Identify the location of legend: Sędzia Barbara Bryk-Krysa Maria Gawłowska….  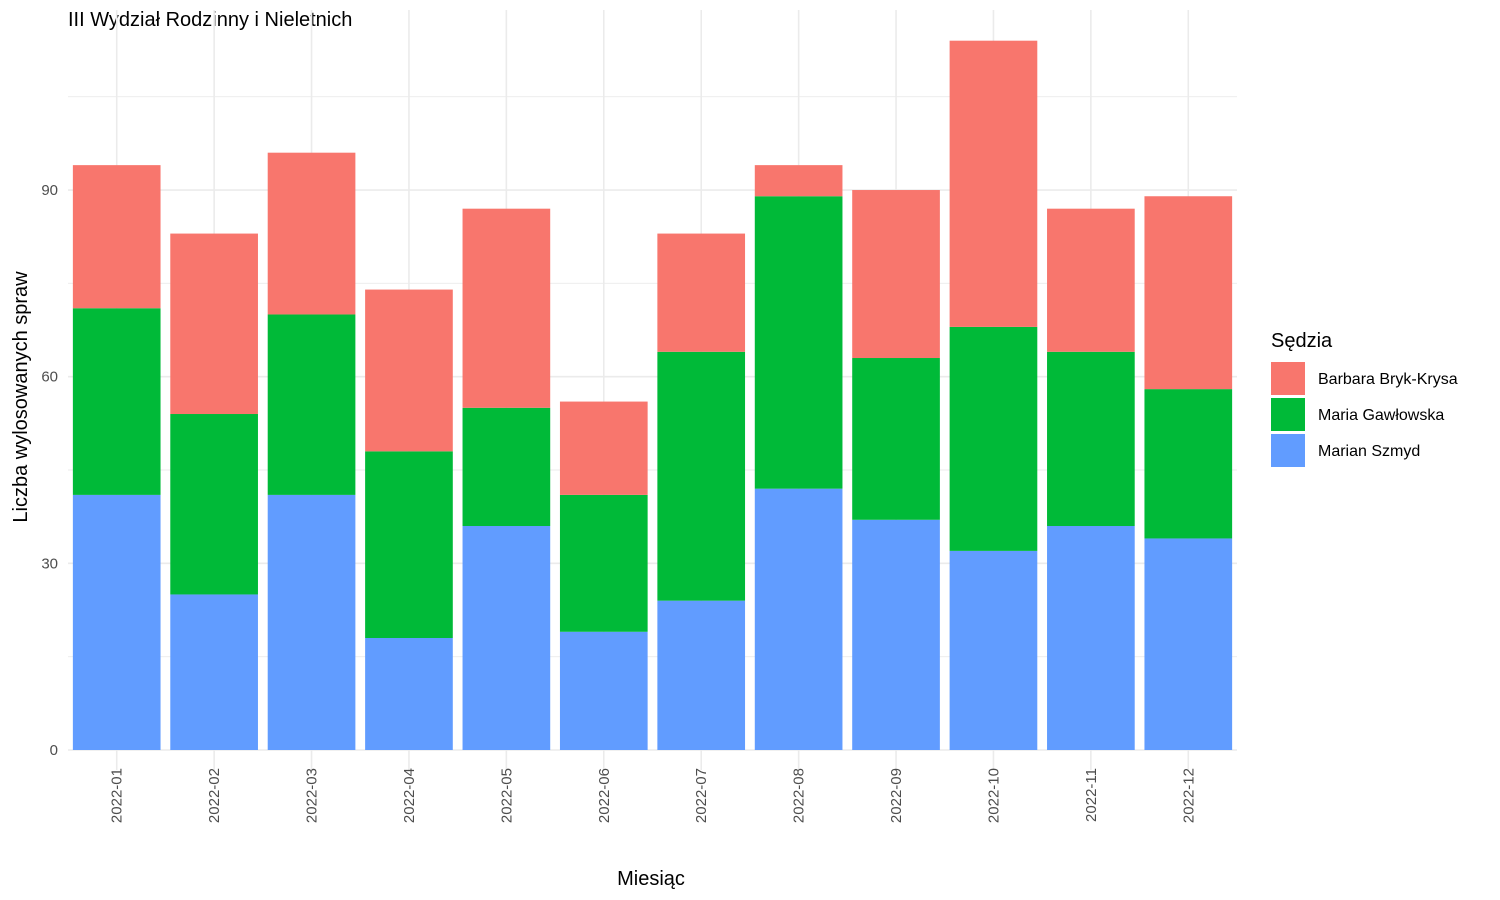
(1364, 398).